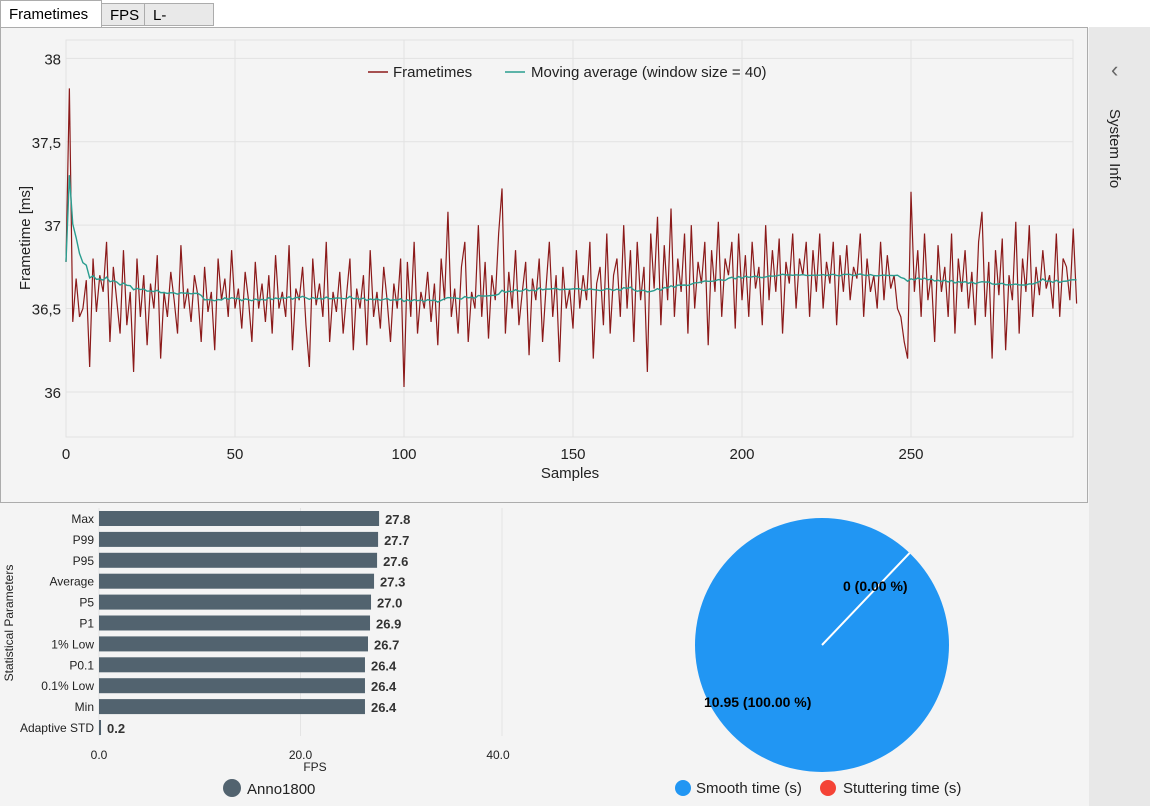 Image resolution: width=1150 pixels, height=806 pixels. What do you see at coordinates (749, 788) in the screenshot?
I see `legend-label-smooth: Smooth time (s)` at bounding box center [749, 788].